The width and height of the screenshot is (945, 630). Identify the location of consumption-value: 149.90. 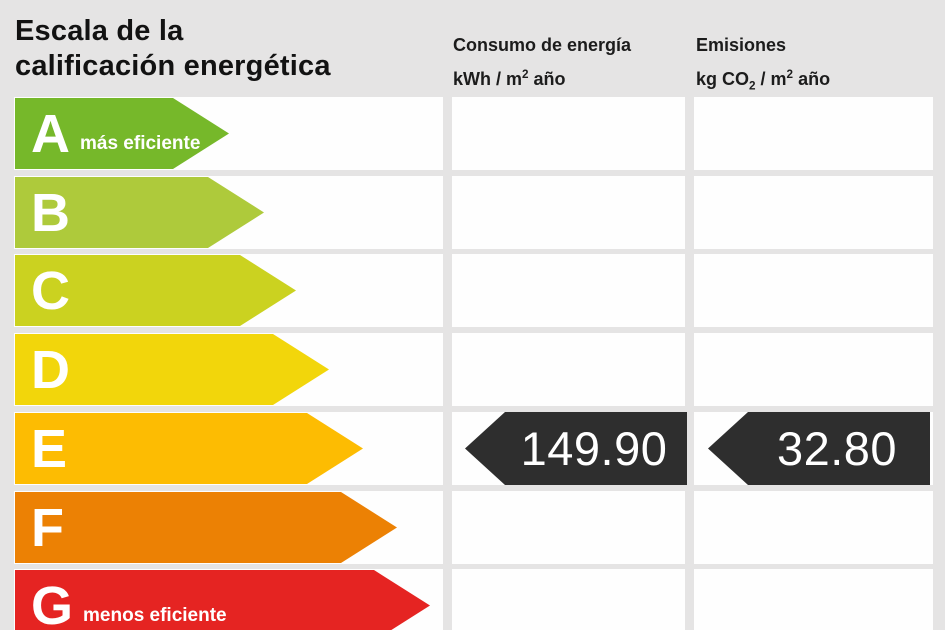
(594, 448).